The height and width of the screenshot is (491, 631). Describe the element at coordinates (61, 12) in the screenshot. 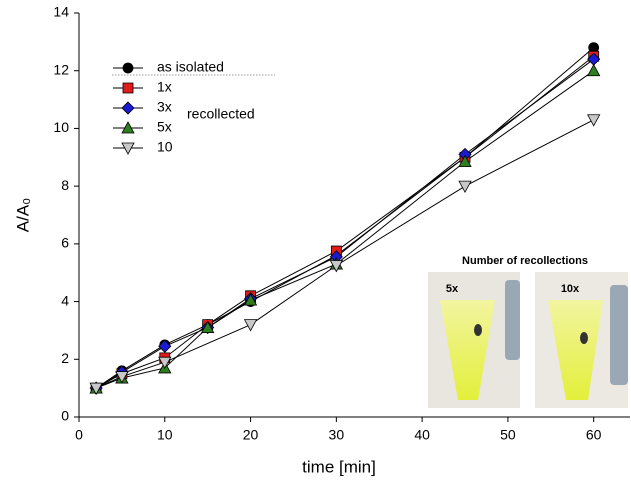

I see `y-tick-label: 14` at that location.